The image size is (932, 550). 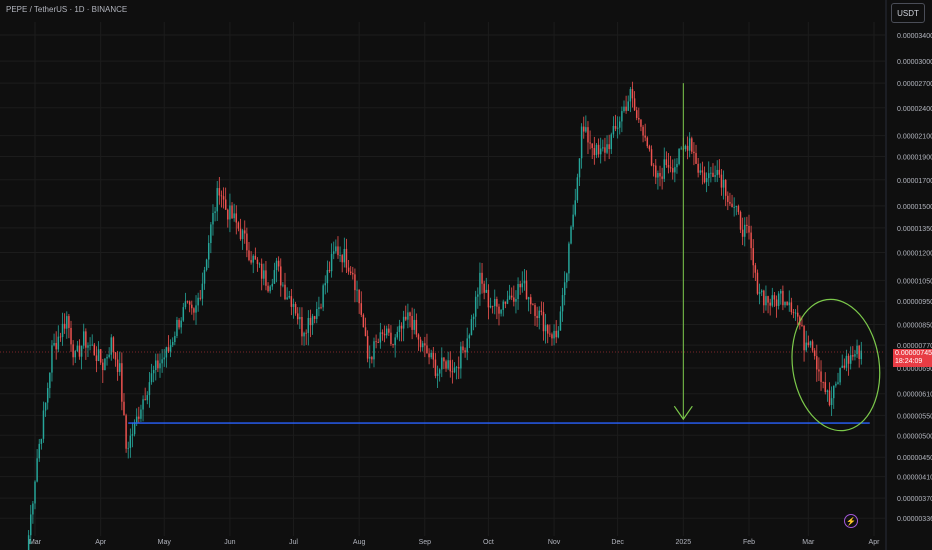 What do you see at coordinates (683, 413) in the screenshot?
I see `arrow-head` at bounding box center [683, 413].